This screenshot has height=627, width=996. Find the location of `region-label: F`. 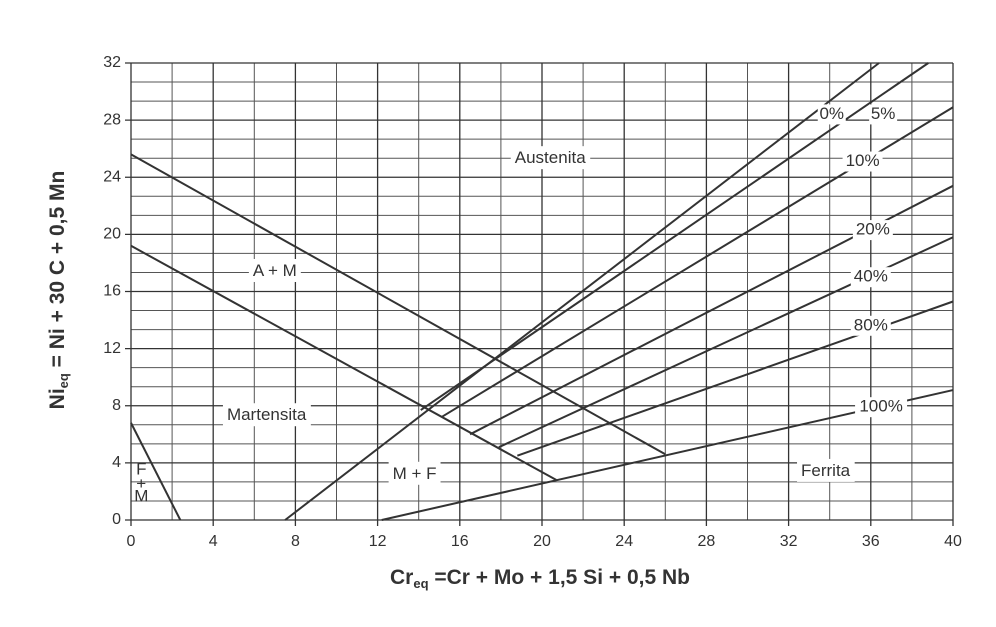

region-label: F is located at coordinates (141, 469).